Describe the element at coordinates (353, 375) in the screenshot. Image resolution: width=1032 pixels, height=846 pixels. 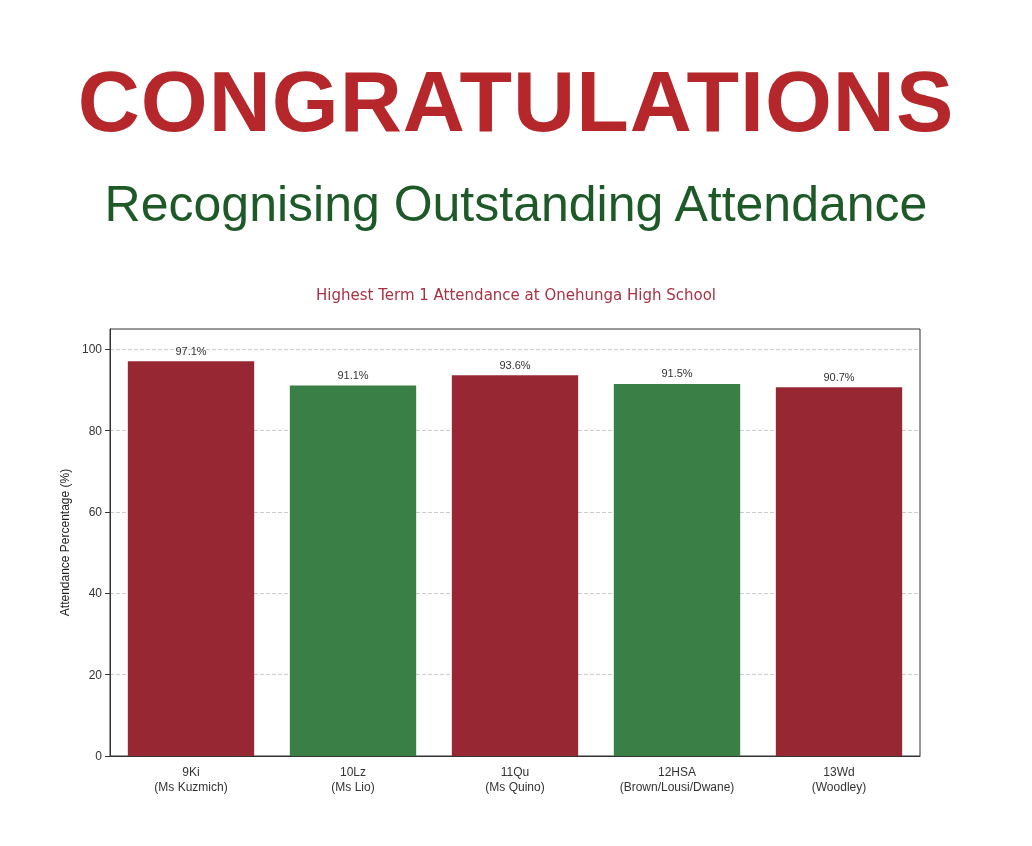
I see `data-label: 91.1%` at that location.